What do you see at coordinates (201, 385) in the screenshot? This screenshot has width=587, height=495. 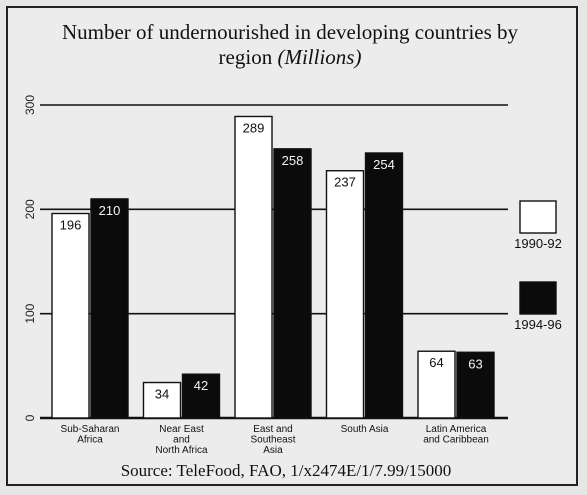 I see `value-label-1994-96-1: 42` at bounding box center [201, 385].